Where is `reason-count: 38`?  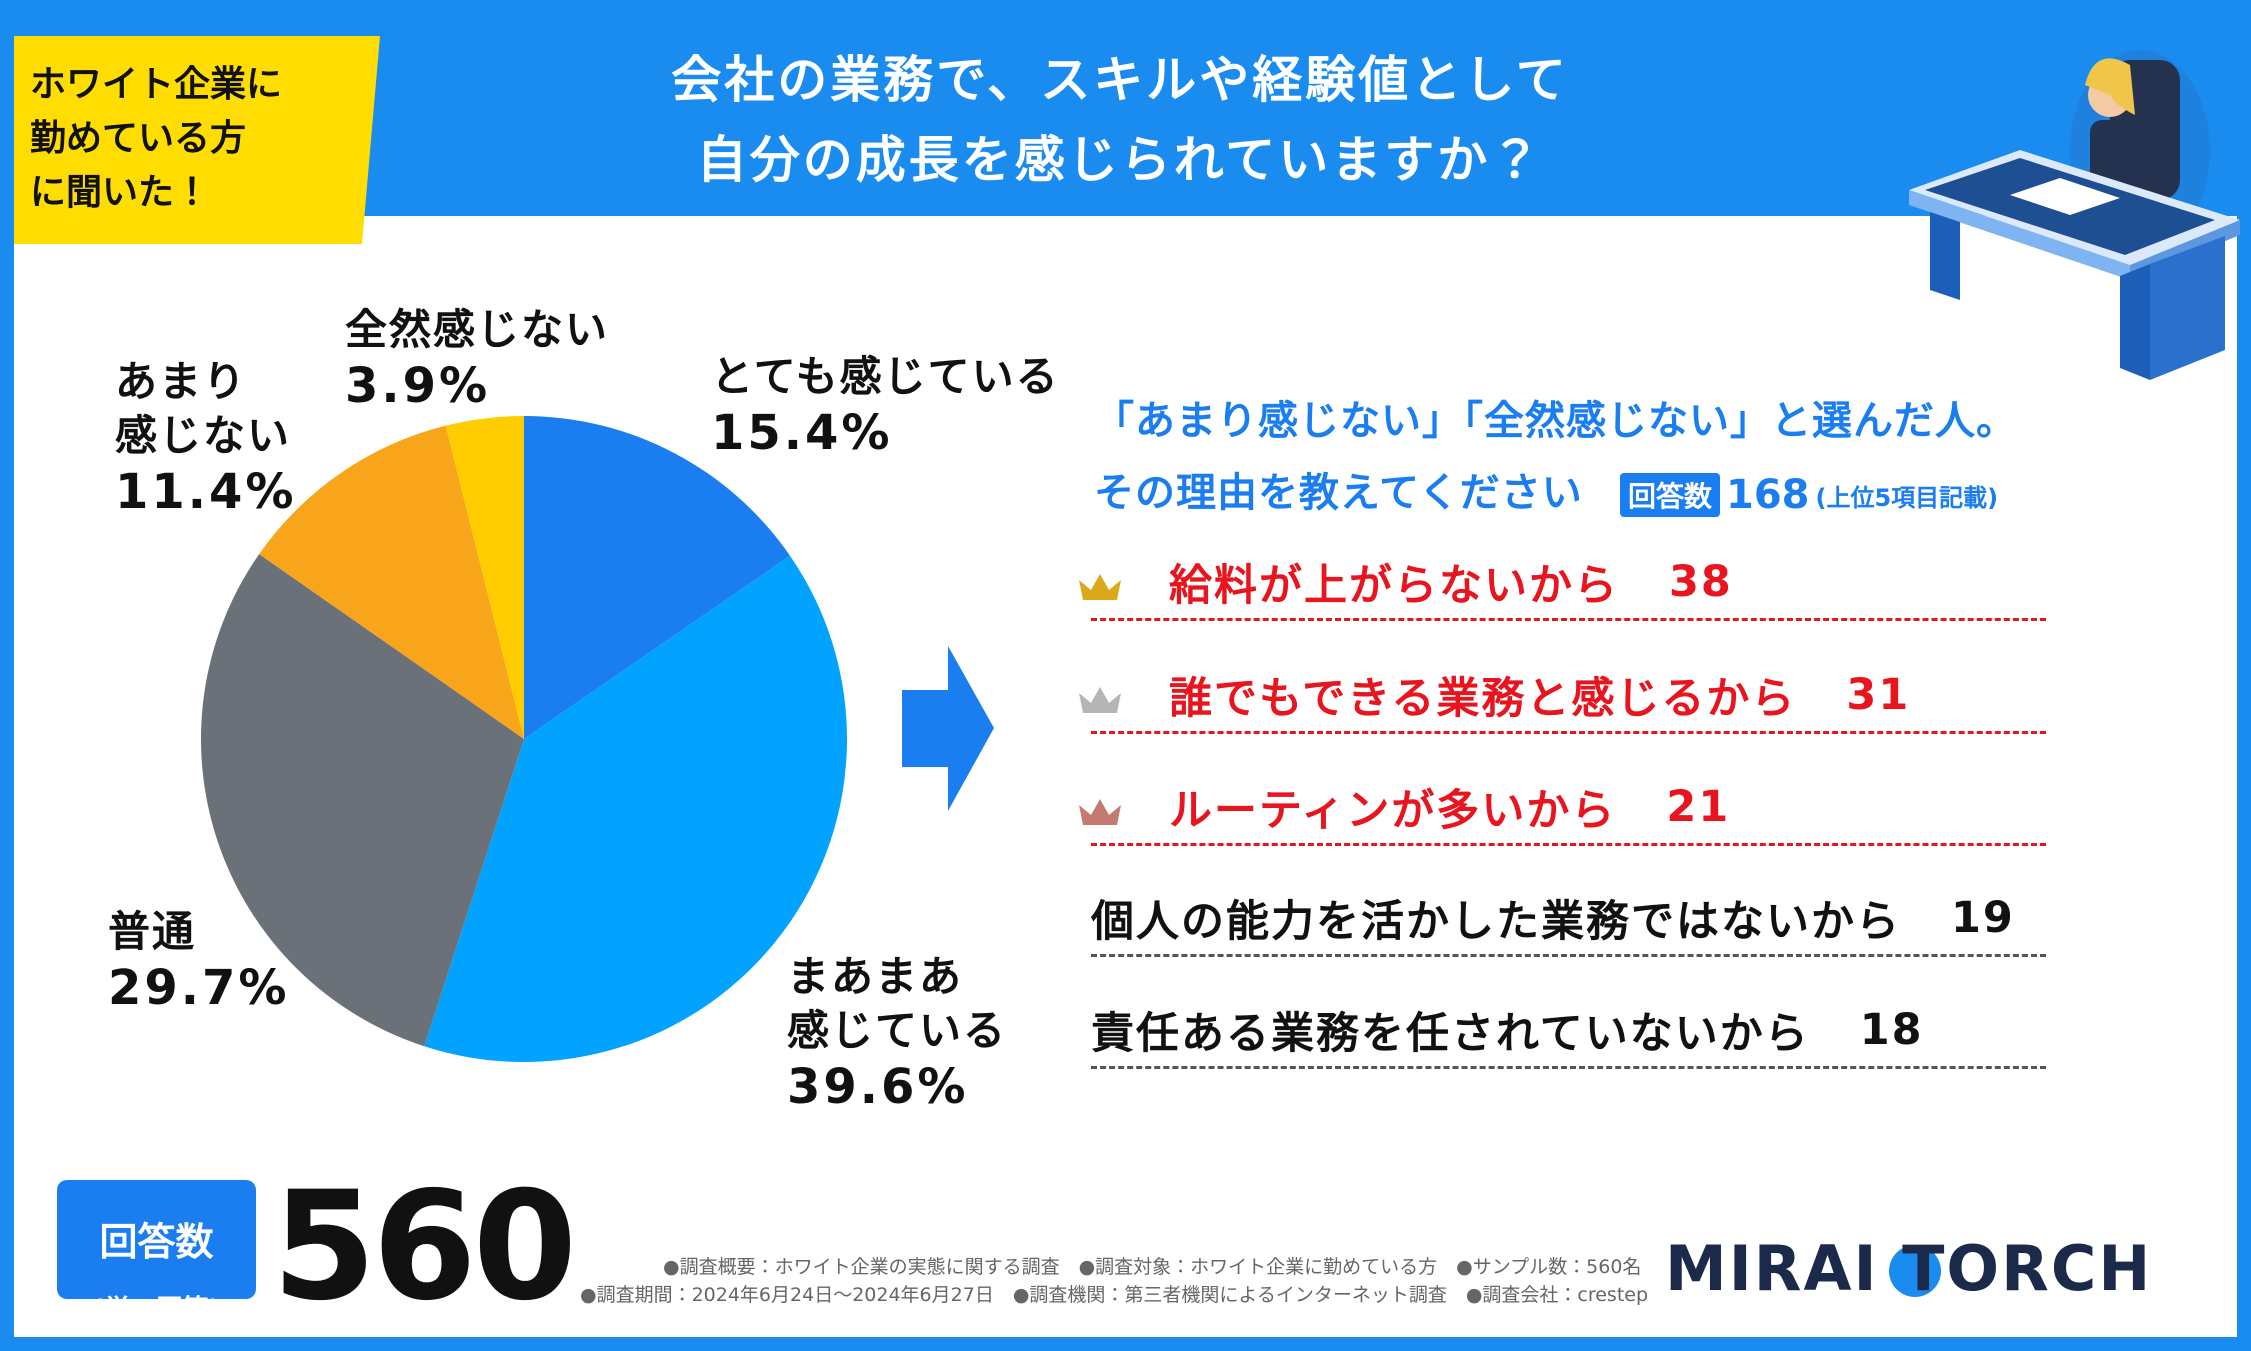 reason-count: 38 is located at coordinates (1701, 582).